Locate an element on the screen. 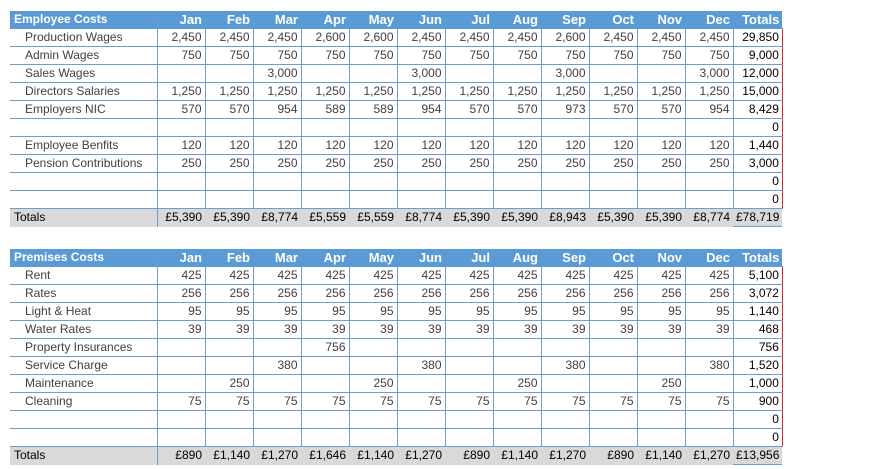  row-label: Production Wages is located at coordinates (84, 37).